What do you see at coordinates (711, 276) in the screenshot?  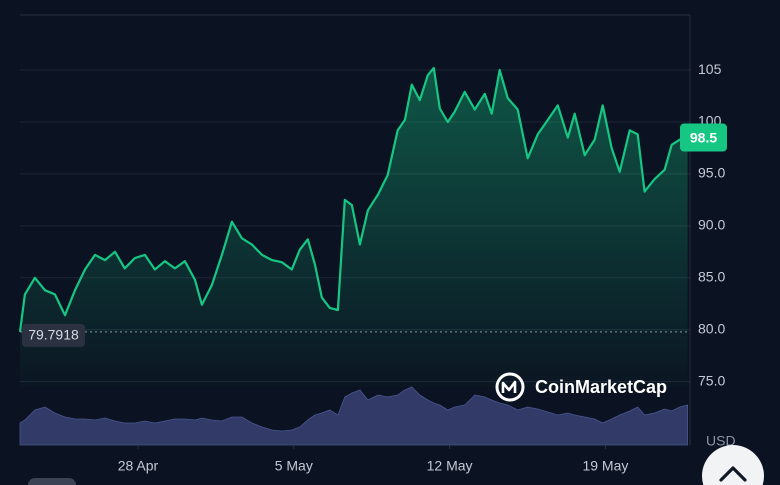 I see `y-tick-label: 85.0` at bounding box center [711, 276].